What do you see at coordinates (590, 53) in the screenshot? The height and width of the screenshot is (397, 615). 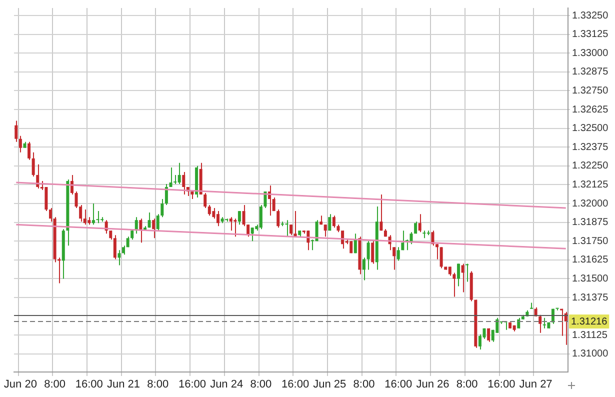 I see `y-tick-label: 1.33000` at bounding box center [590, 53].